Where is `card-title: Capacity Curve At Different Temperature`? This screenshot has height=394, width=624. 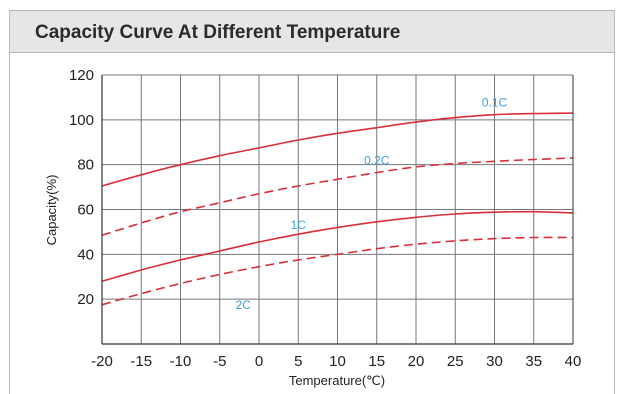 card-title: Capacity Curve At Different Temperature is located at coordinates (218, 32).